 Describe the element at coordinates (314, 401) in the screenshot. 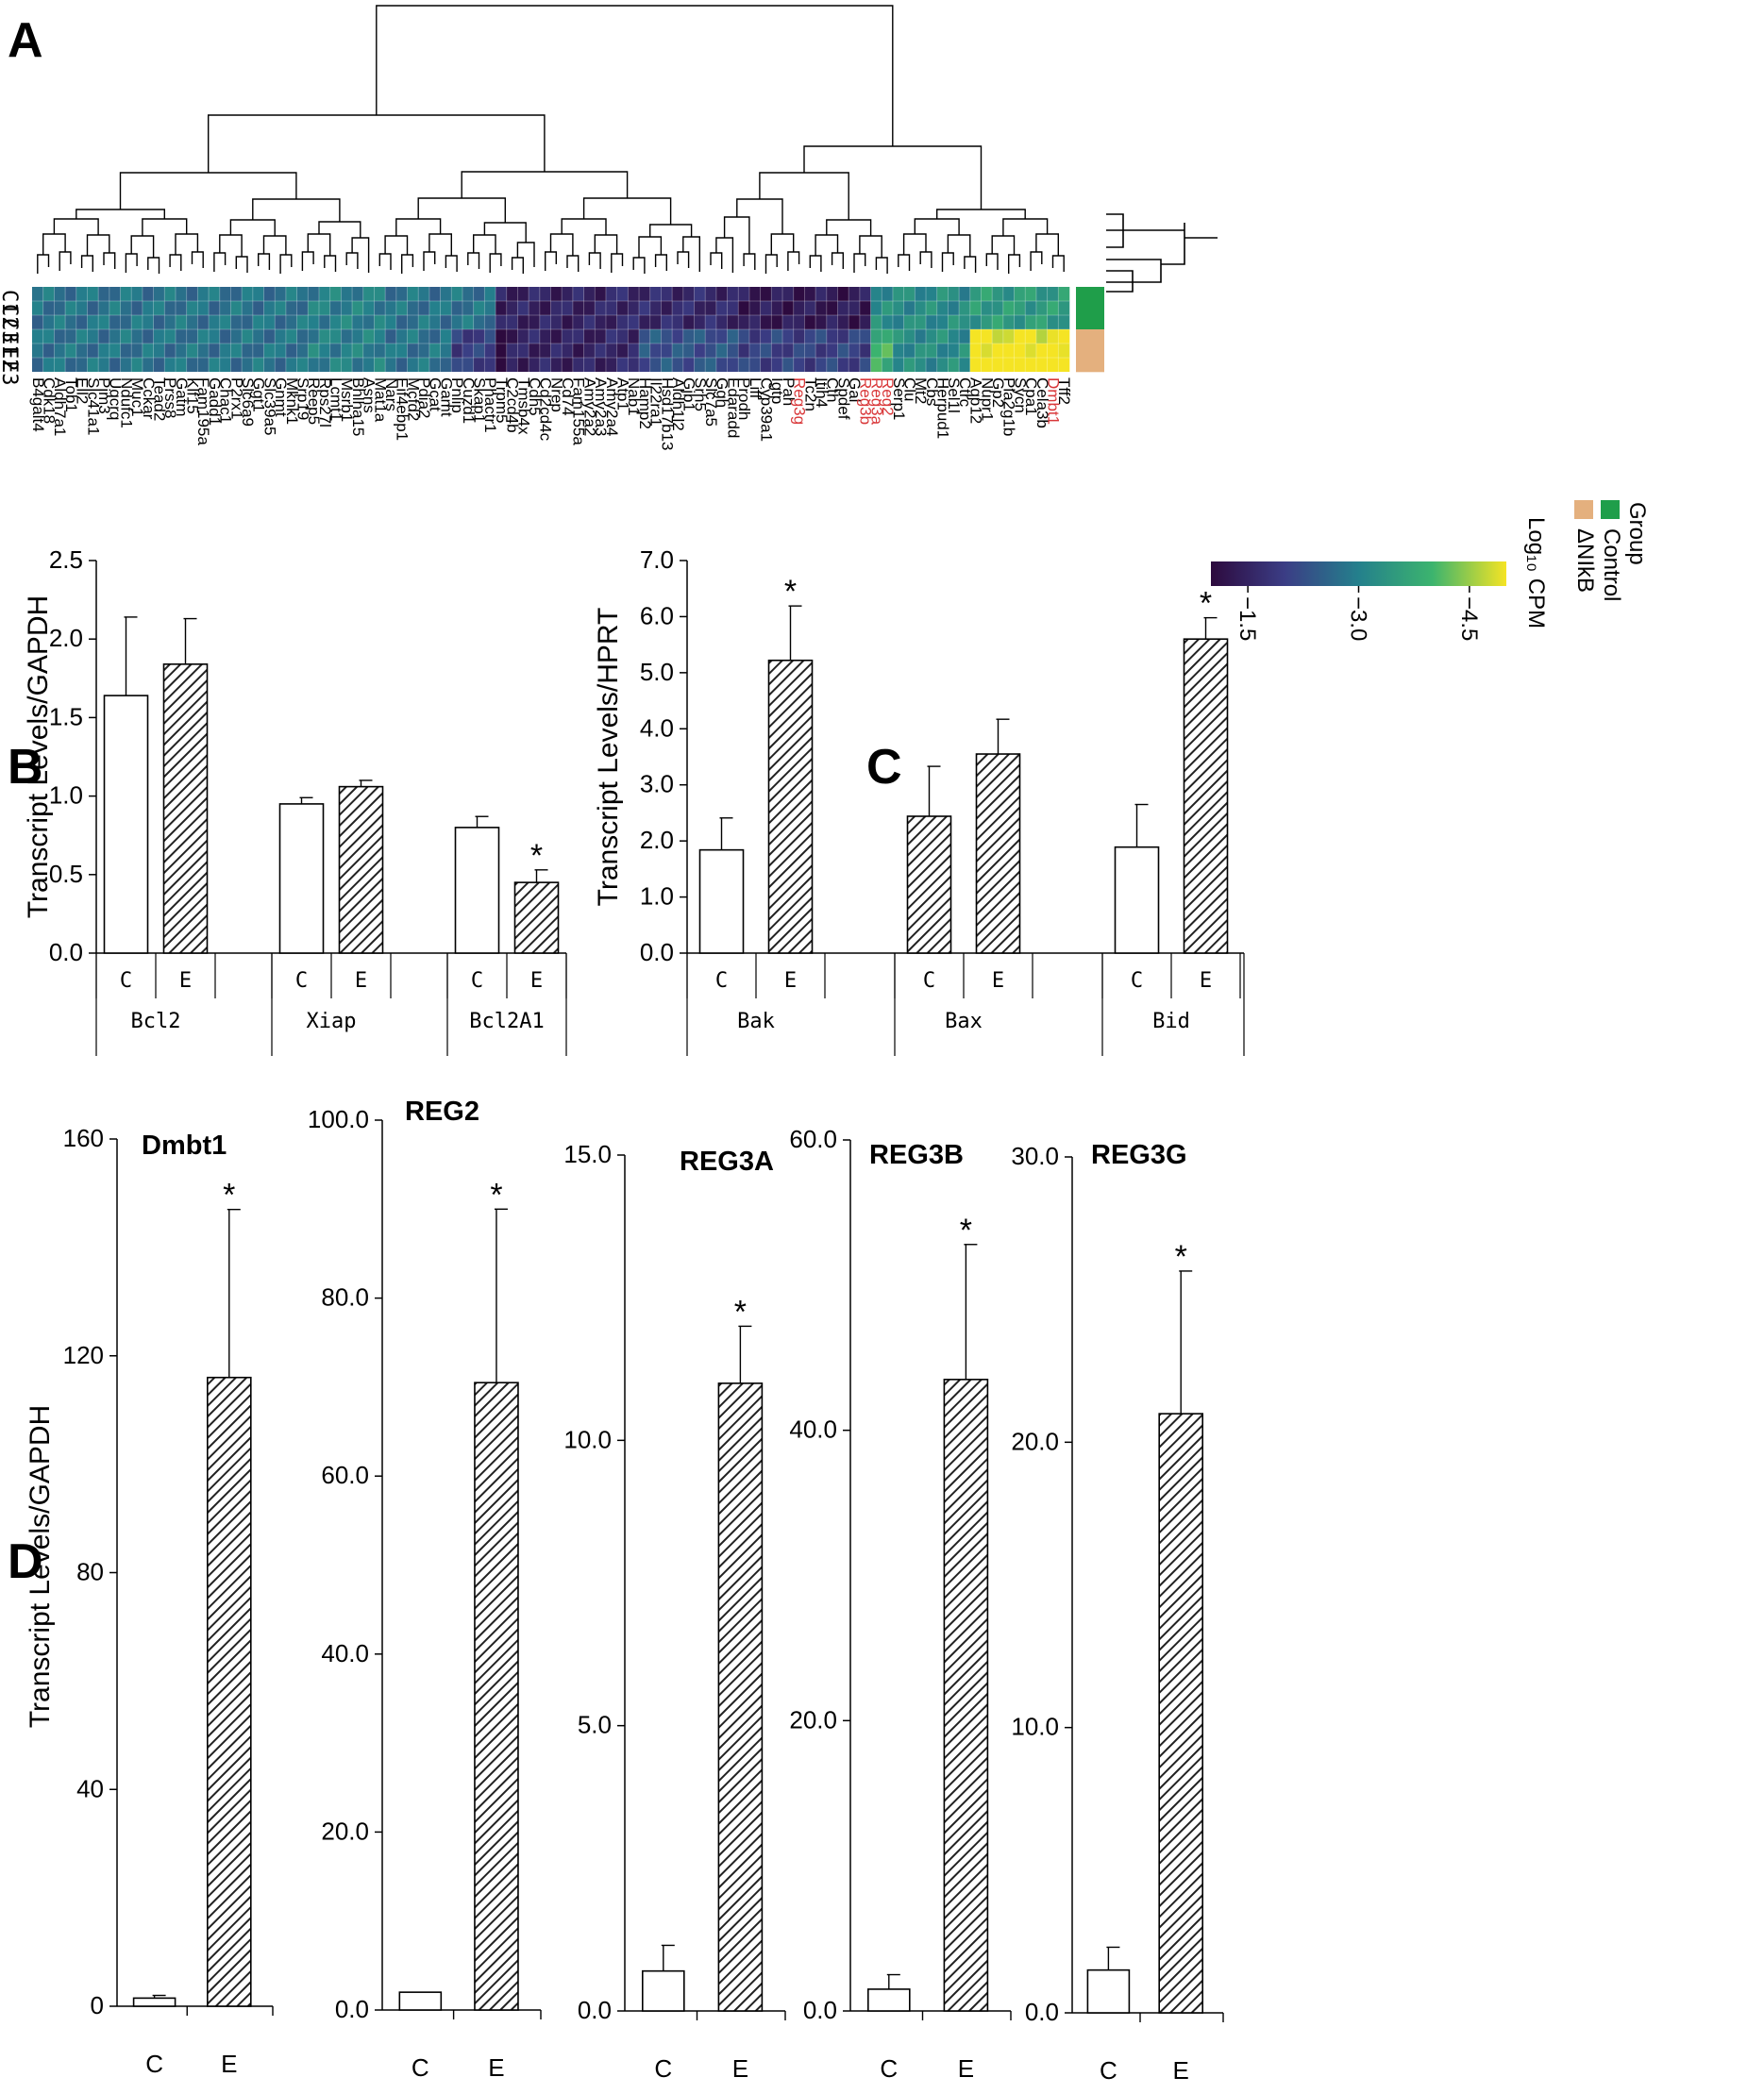

I see `gene-label: Reep5` at that location.